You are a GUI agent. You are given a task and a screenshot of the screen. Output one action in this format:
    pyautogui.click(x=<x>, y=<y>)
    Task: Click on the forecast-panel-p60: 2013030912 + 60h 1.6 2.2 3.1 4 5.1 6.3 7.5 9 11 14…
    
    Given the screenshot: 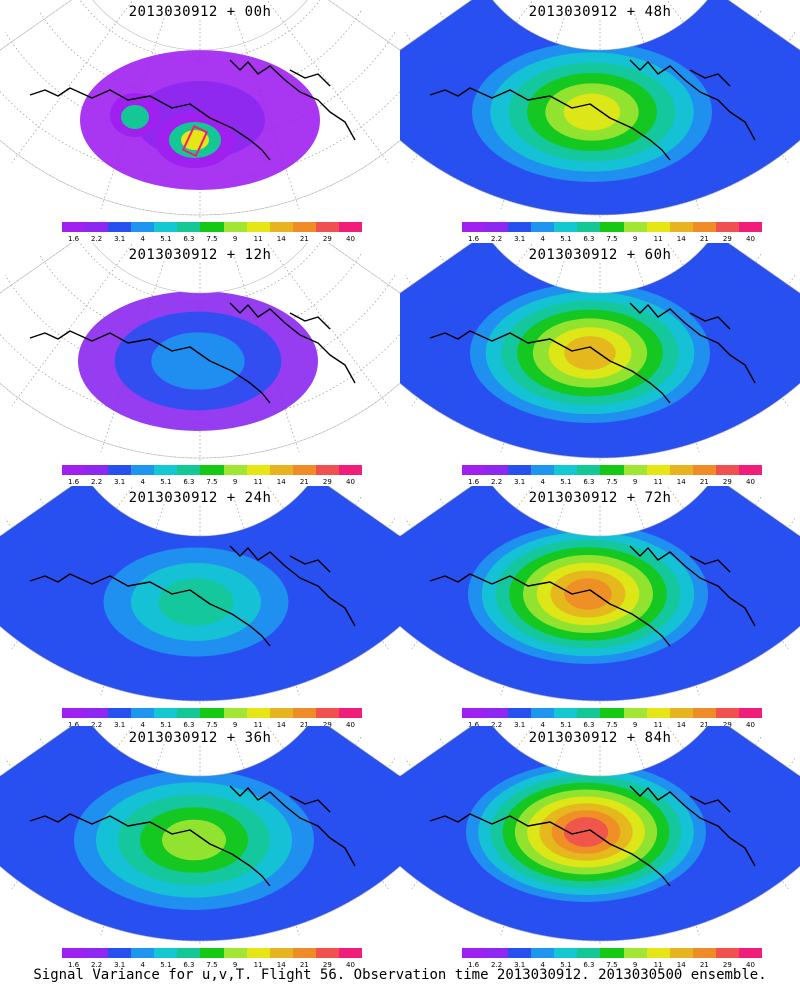 What is the action you would take?
    pyautogui.click(x=600, y=364)
    